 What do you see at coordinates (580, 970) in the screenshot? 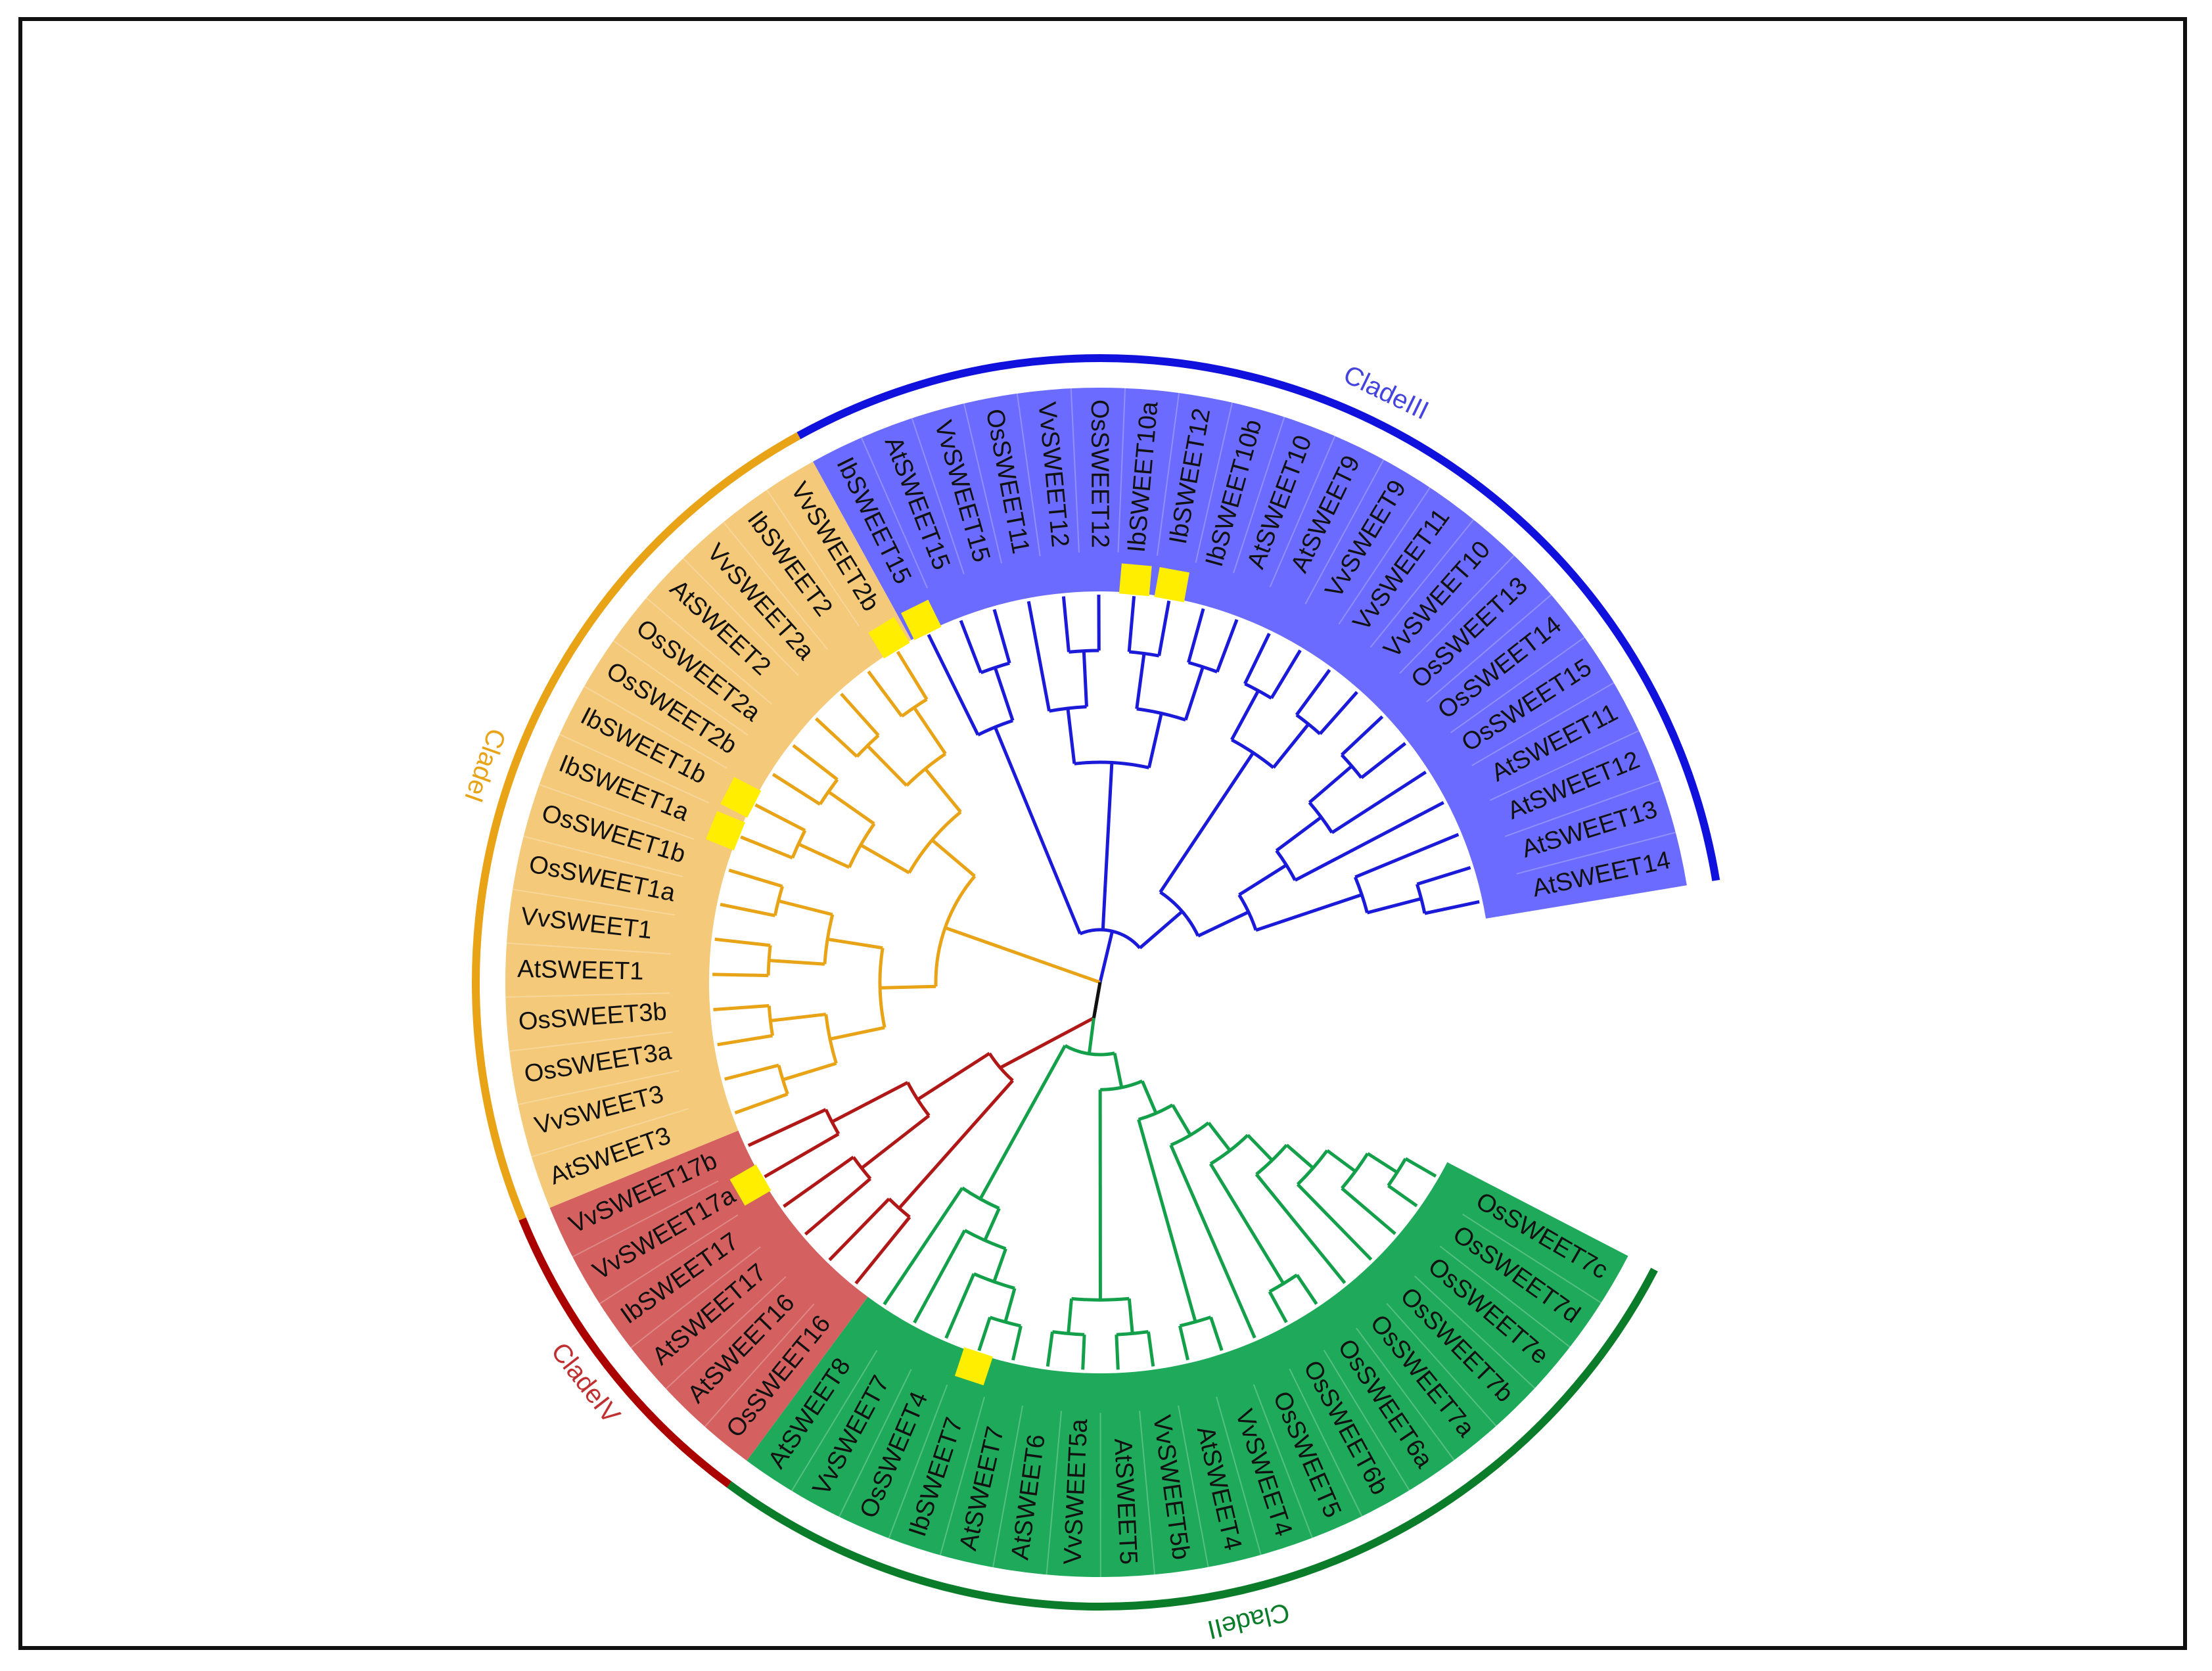
I see `leaf-label: AtSWEET1` at bounding box center [580, 970].